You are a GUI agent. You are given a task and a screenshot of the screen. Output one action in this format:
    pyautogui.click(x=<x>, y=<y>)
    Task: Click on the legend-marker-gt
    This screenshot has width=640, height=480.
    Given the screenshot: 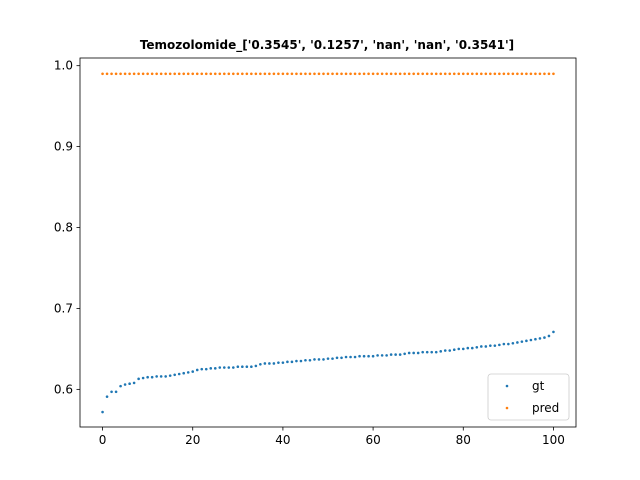 What is the action you would take?
    pyautogui.click(x=507, y=386)
    